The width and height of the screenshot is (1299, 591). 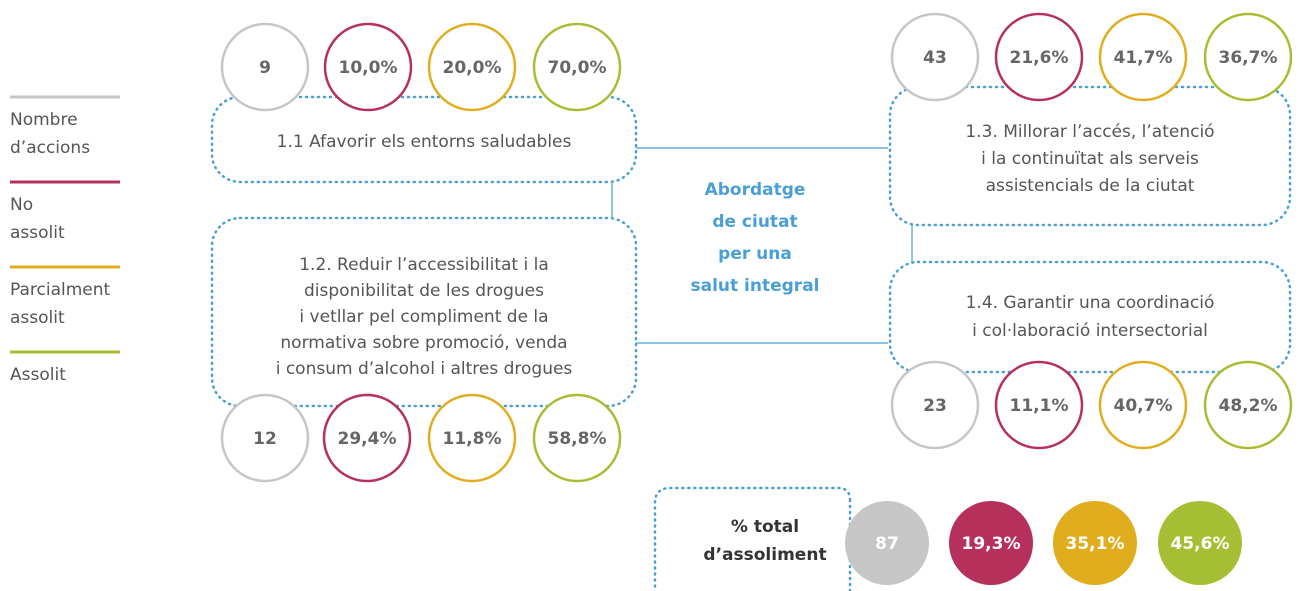 I want to click on total-value: 87, so click(x=887, y=544).